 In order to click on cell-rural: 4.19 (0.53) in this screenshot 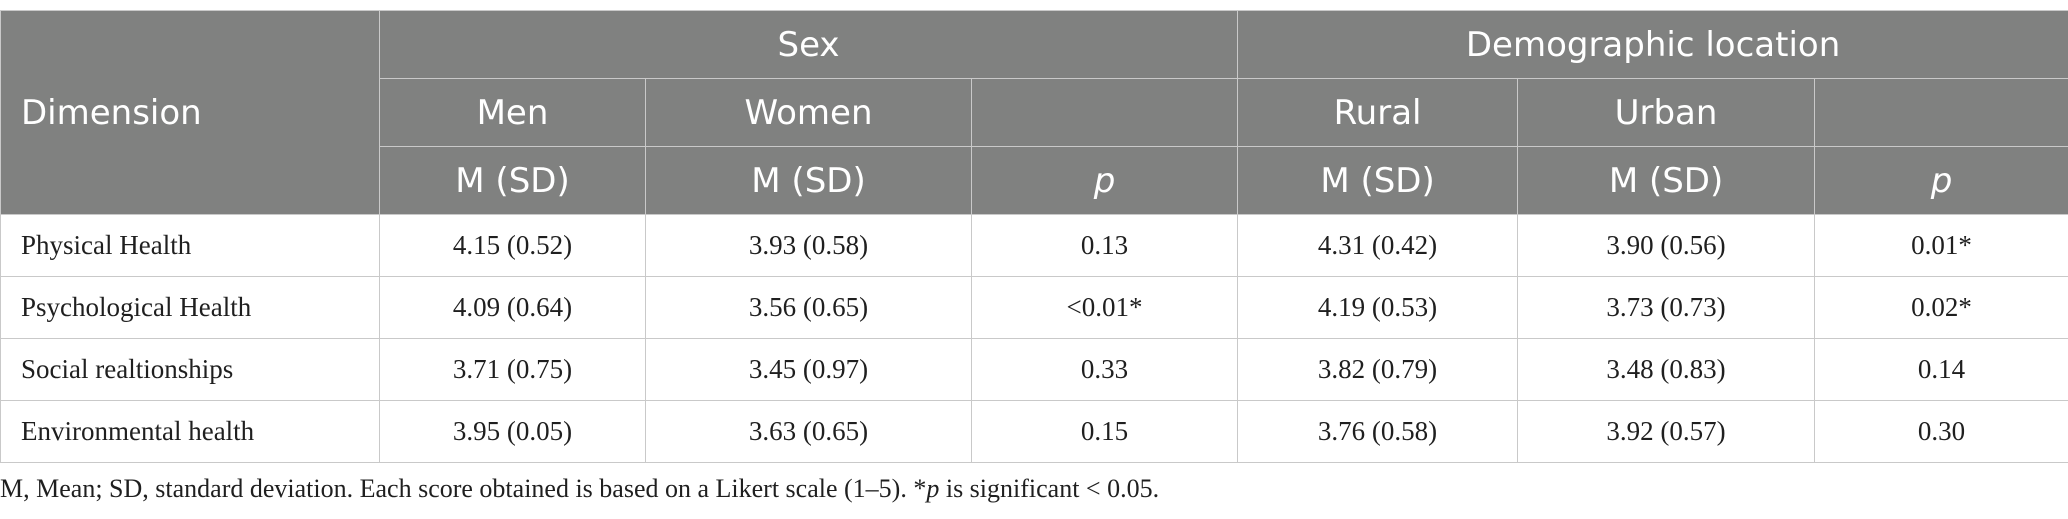, I will do `click(1378, 307)`.